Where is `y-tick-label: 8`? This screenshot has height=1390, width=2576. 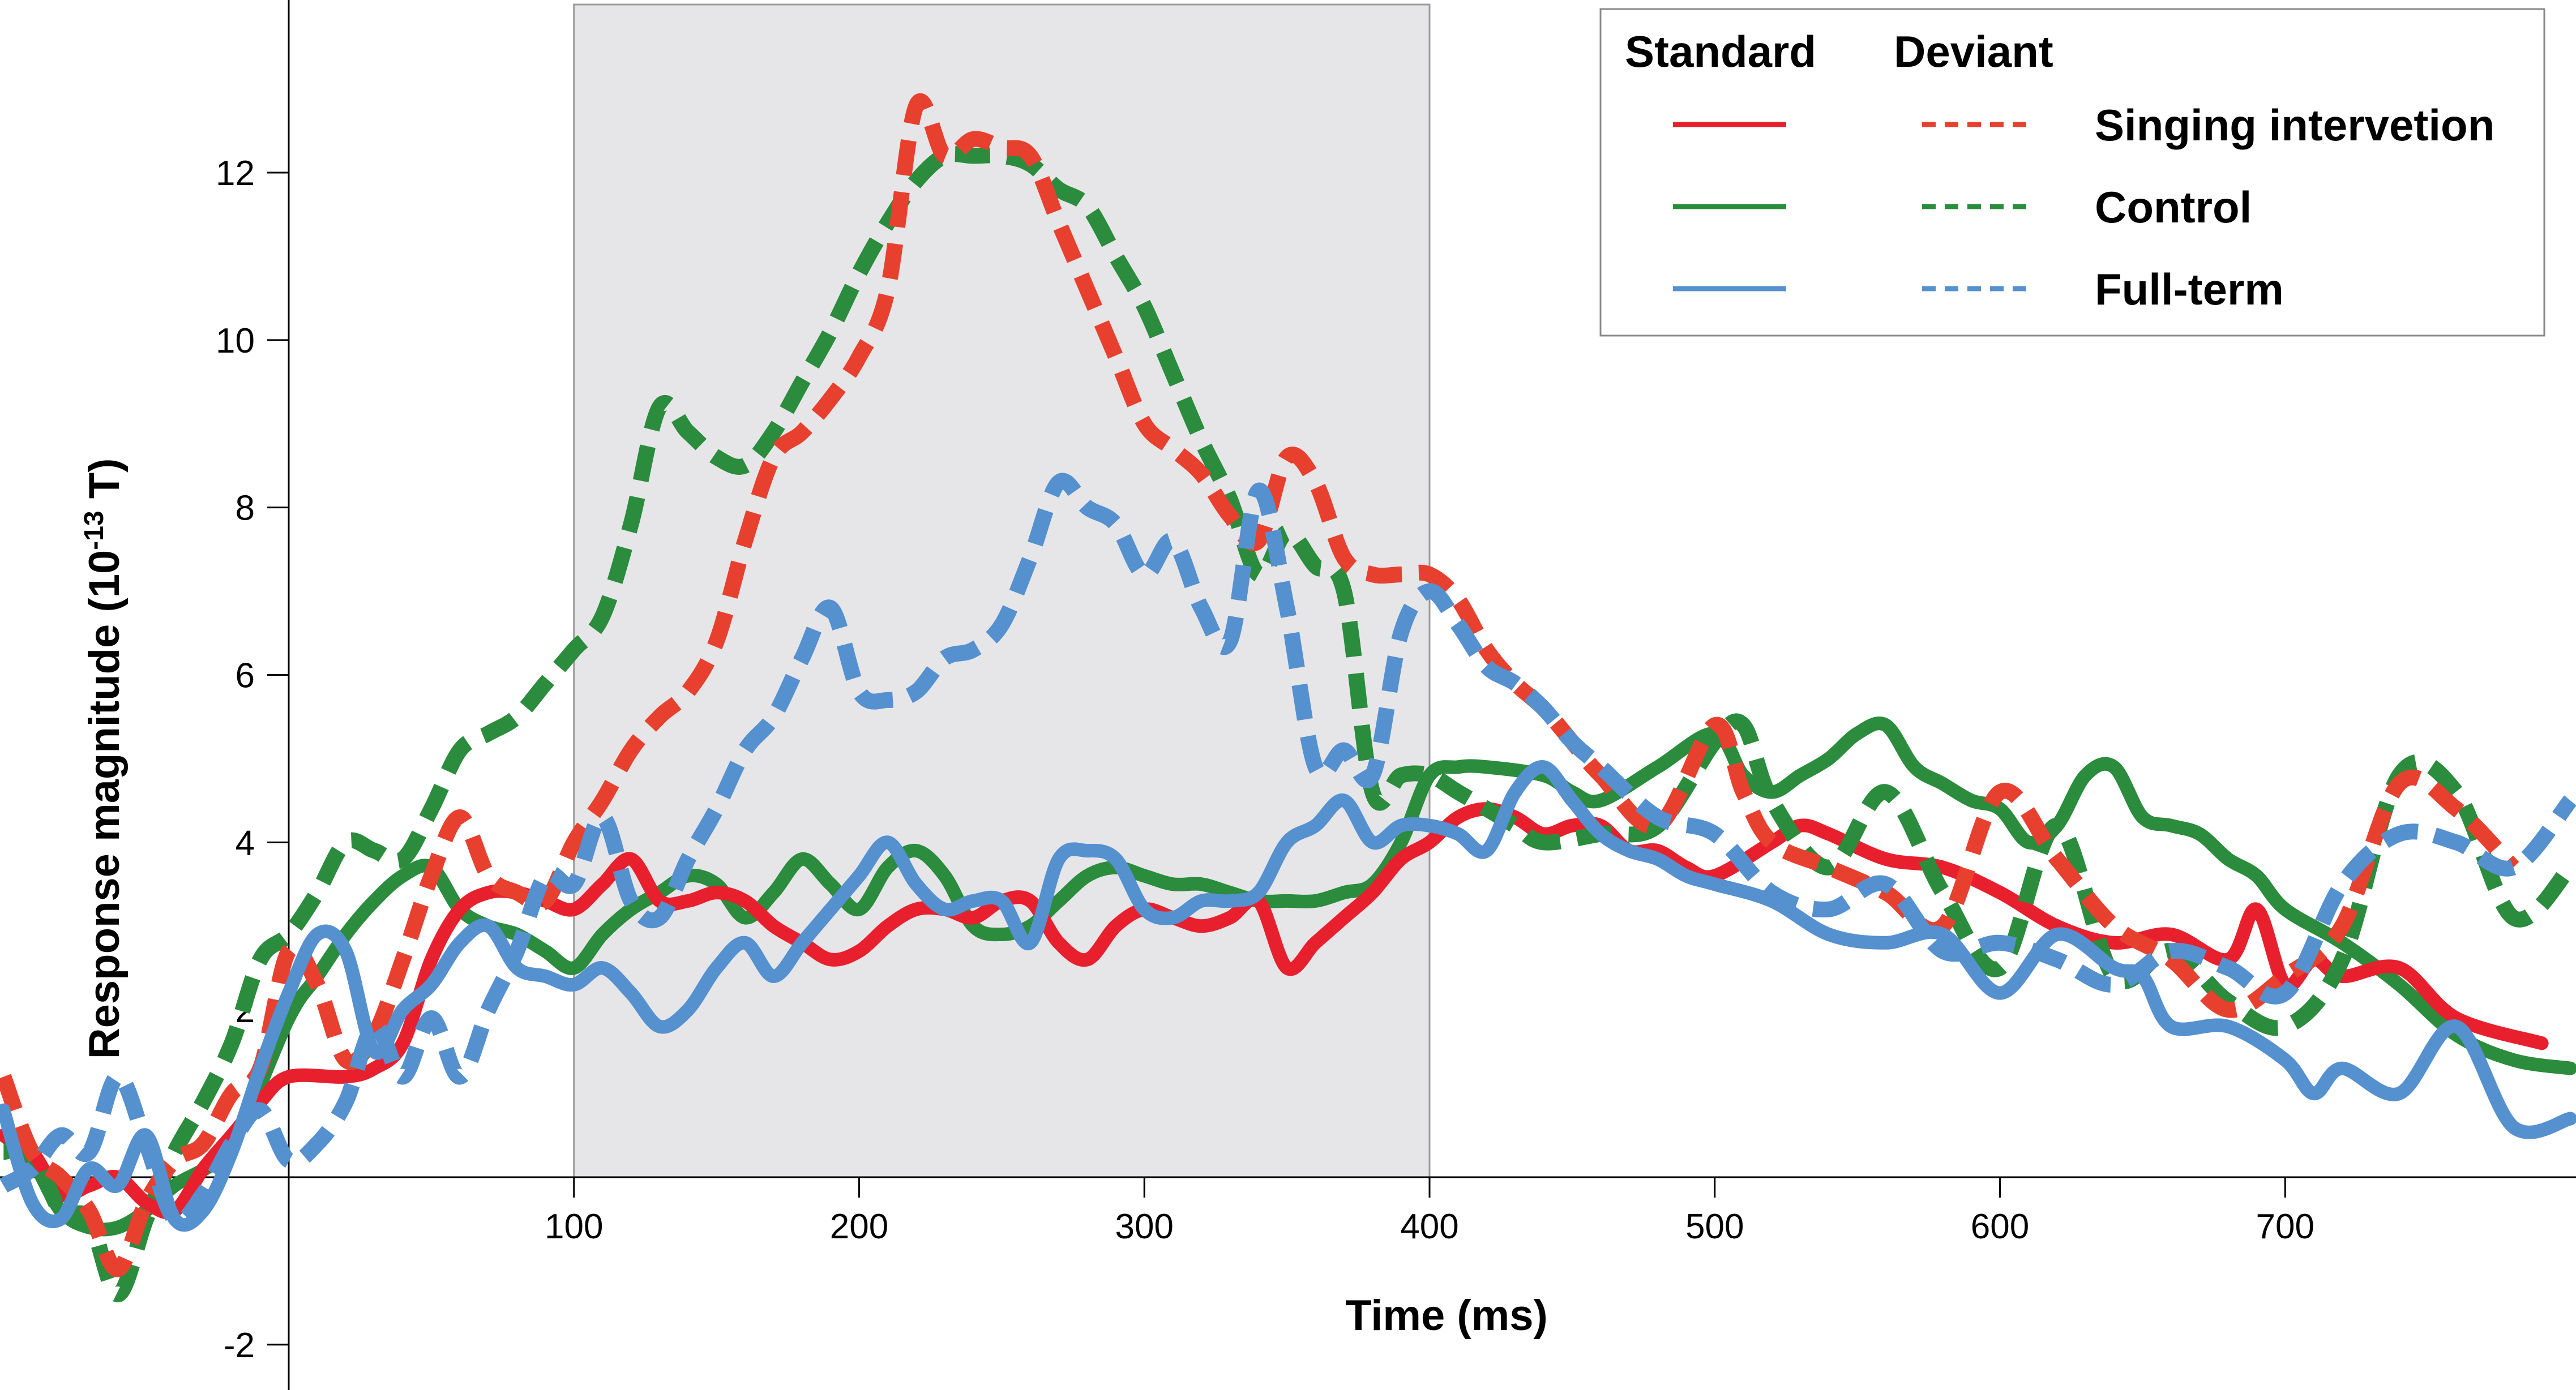
y-tick-label: 8 is located at coordinates (245, 508).